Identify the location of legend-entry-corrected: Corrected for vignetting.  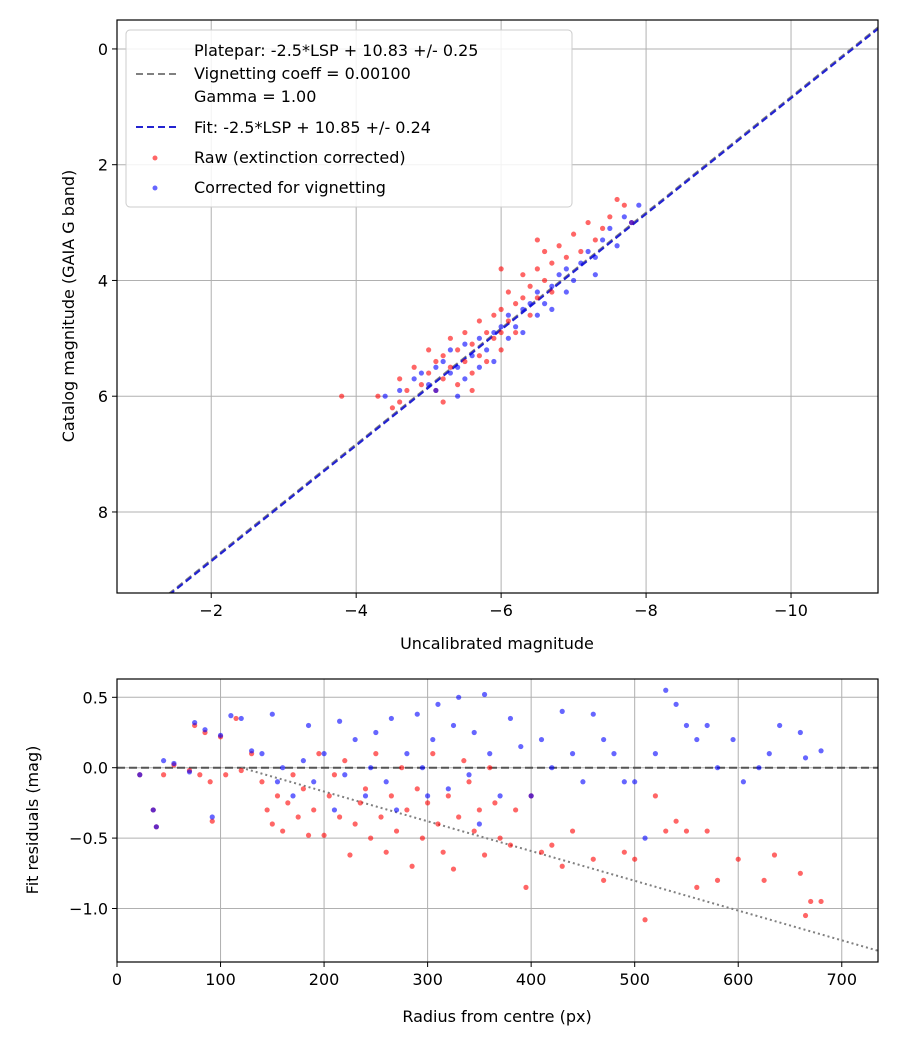
(290, 187).